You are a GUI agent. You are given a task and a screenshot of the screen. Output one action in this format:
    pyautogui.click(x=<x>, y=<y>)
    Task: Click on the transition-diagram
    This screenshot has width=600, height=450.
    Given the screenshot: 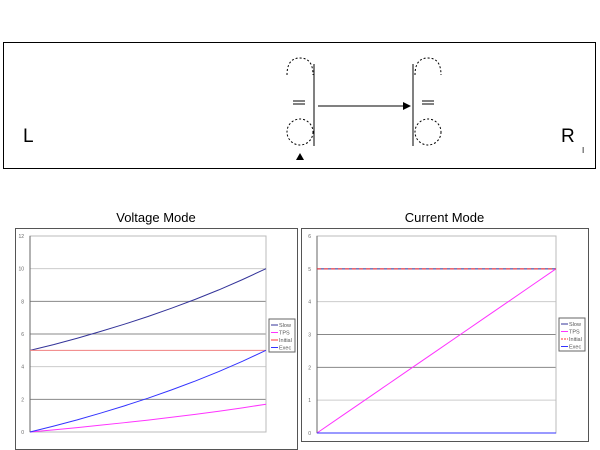 What is the action you would take?
    pyautogui.click(x=364, y=108)
    